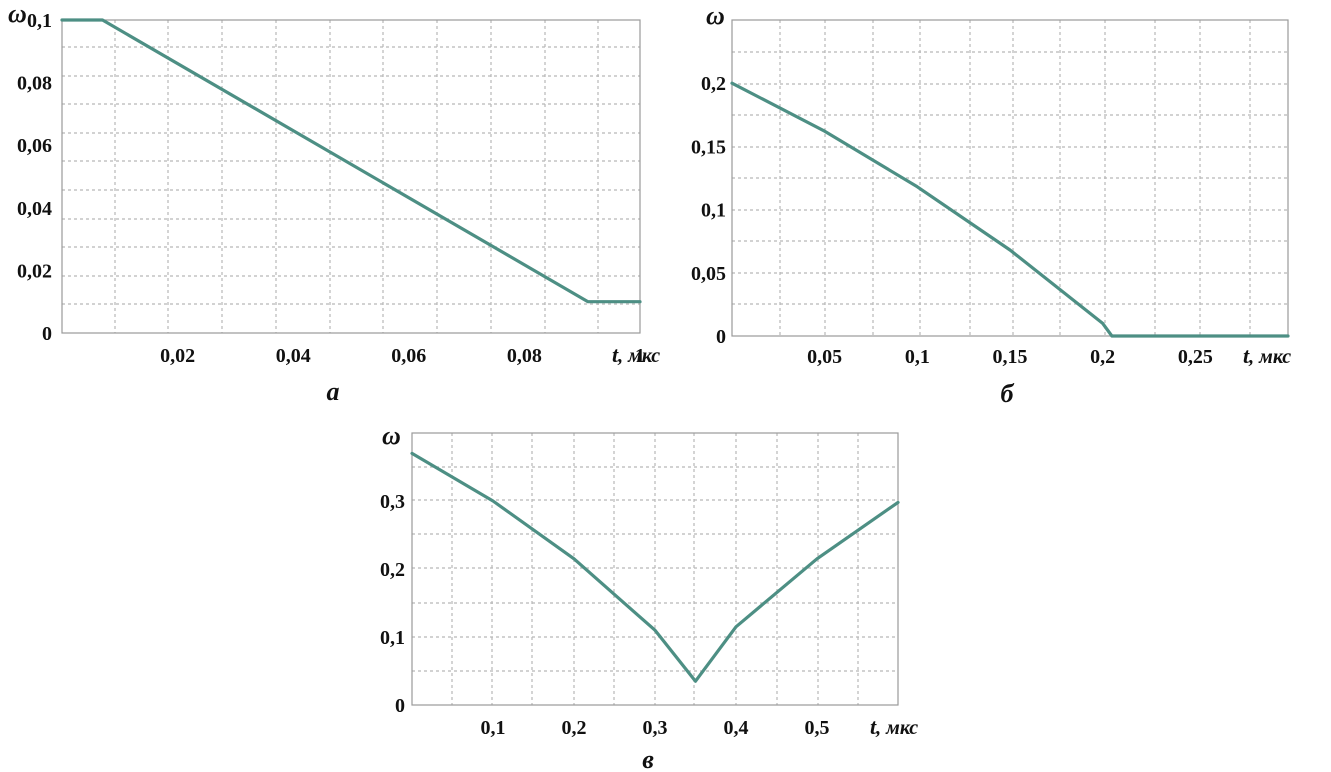 This screenshot has height=772, width=1331. I want to click on x-tick-label: 1, so click(640, 356).